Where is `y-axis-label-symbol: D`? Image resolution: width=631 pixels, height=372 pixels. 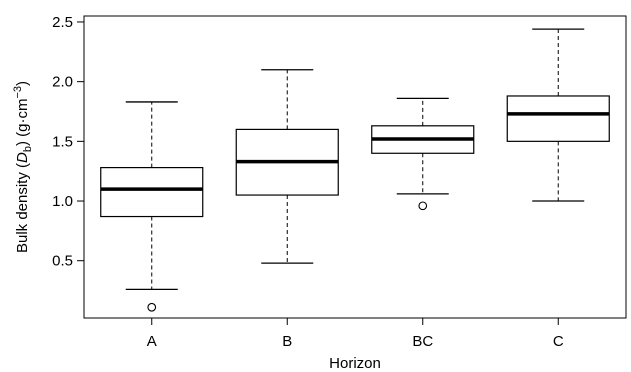 y-axis-label-symbol: D is located at coordinates (22, 157).